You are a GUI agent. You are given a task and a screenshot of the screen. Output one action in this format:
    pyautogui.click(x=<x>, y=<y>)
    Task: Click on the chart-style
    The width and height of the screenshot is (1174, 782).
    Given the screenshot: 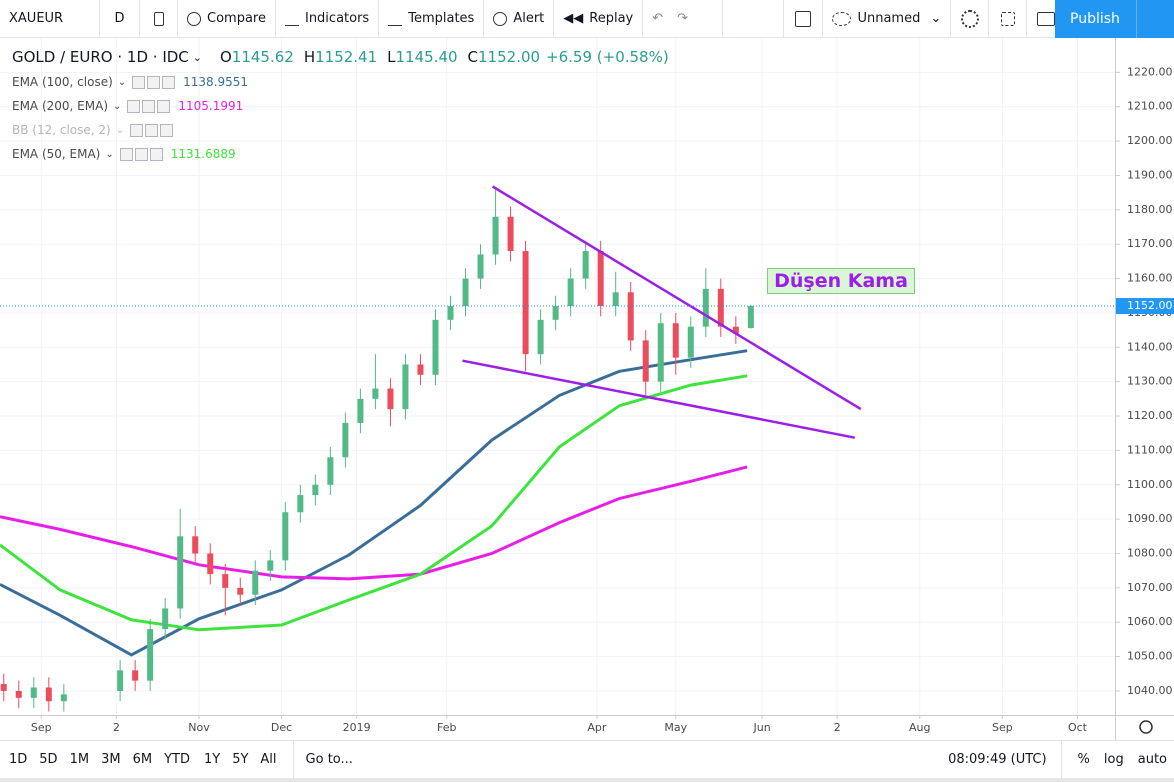 What is the action you would take?
    pyautogui.click(x=159, y=19)
    